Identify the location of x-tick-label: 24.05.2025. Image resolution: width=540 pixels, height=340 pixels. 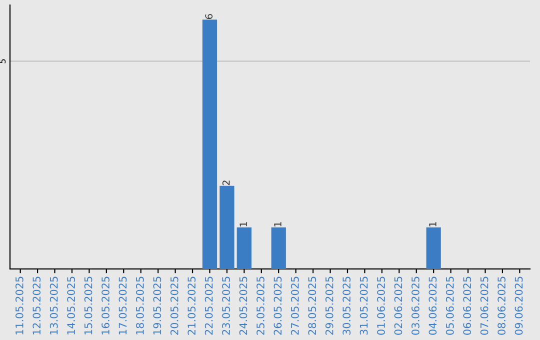
(243, 305).